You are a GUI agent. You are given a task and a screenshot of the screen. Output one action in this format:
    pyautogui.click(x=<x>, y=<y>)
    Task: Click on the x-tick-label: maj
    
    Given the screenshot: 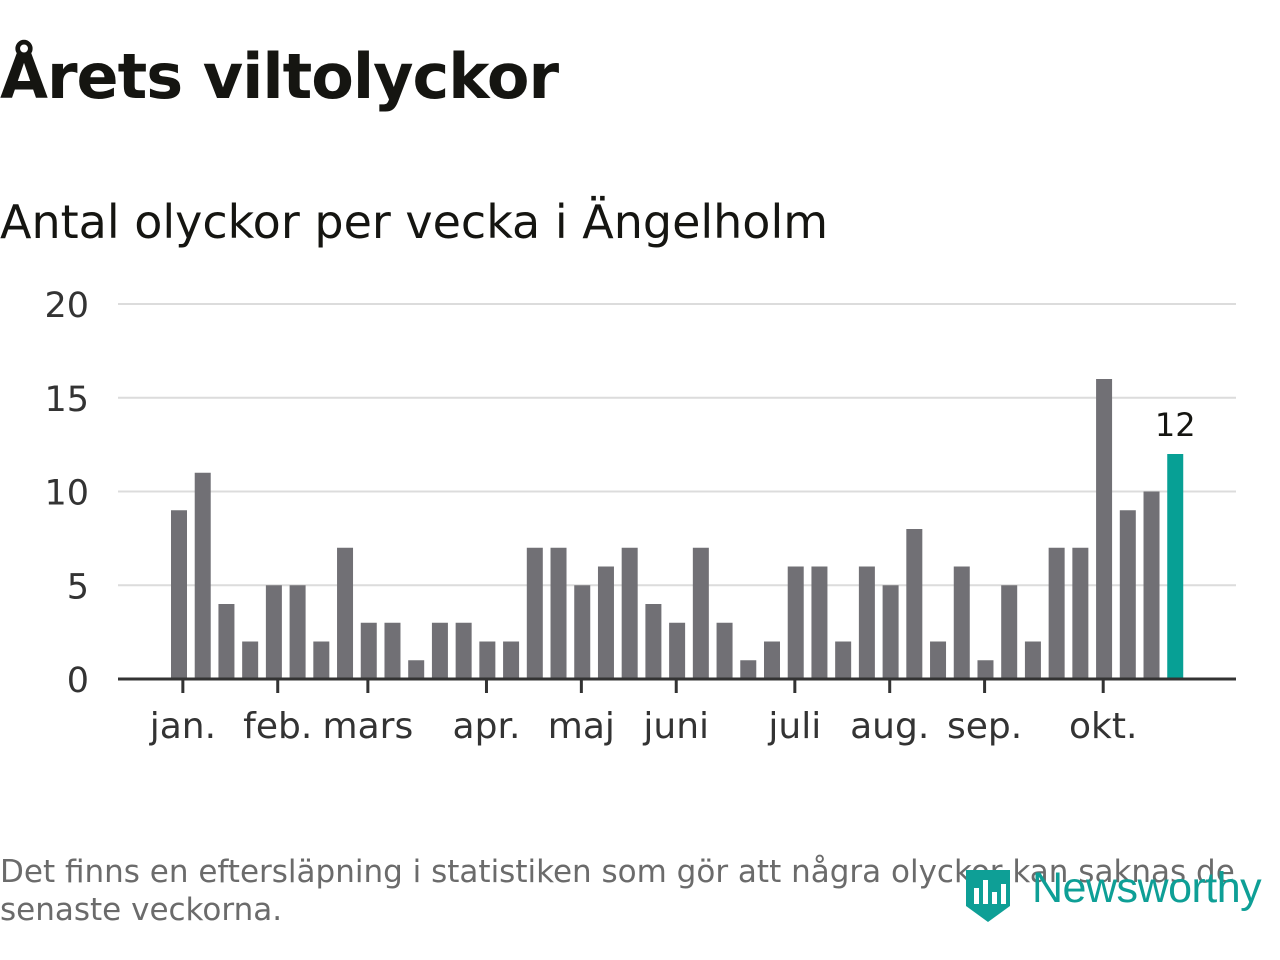 What is the action you would take?
    pyautogui.click(x=581, y=726)
    